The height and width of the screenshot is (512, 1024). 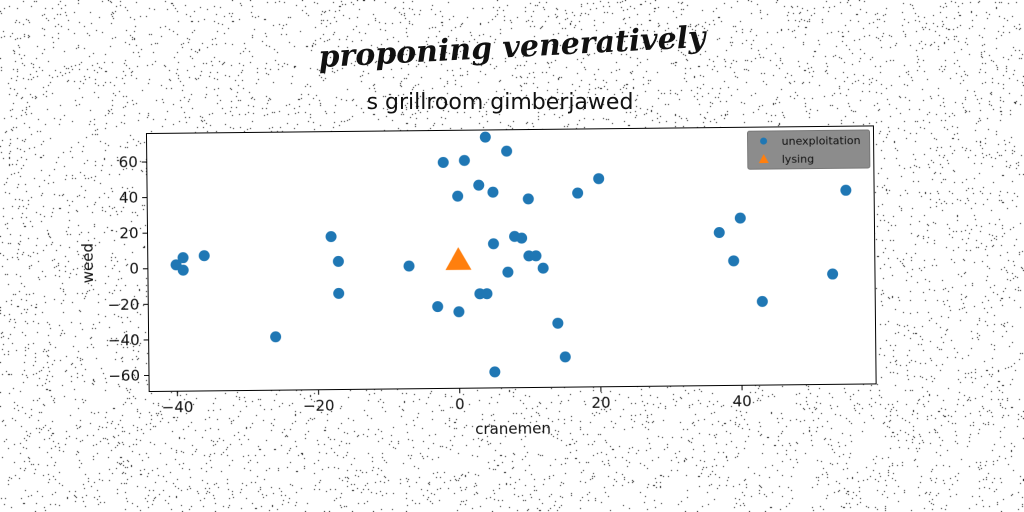 What do you see at coordinates (600, 403) in the screenshot?
I see `x-tick-label: 20` at bounding box center [600, 403].